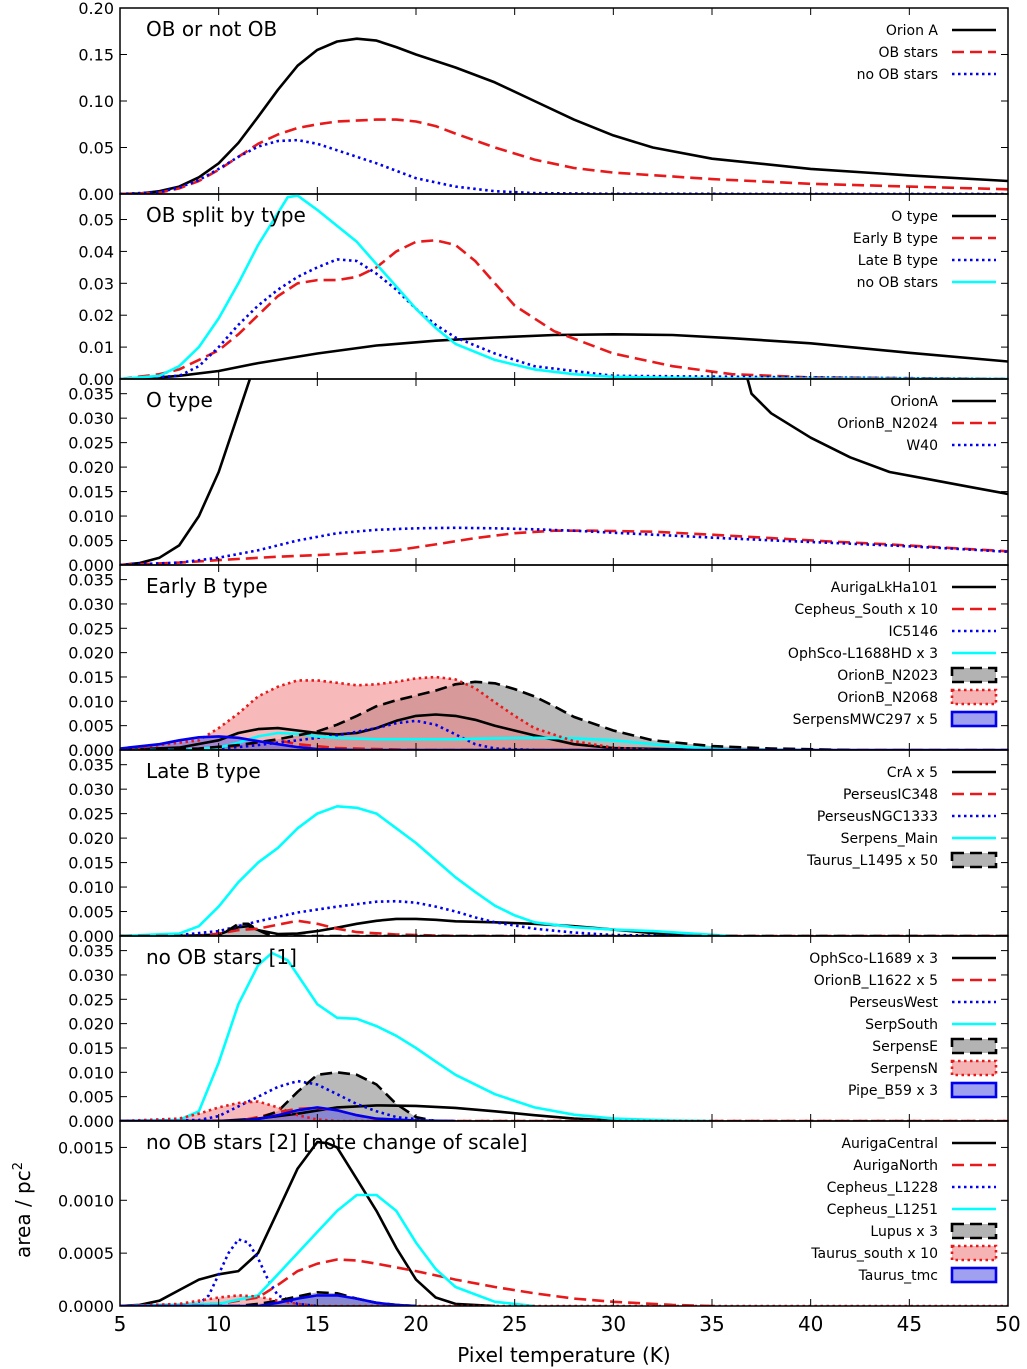 The image size is (1027, 1369). I want to click on series-line-orion-a, so click(564, 115).